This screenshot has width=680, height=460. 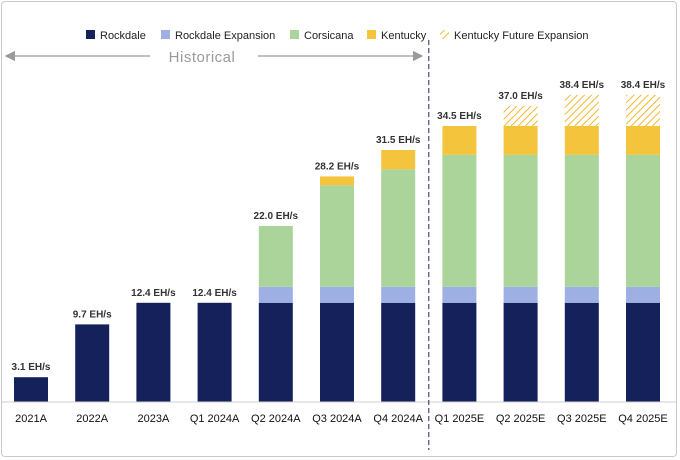 I want to click on bar-rockdale-expansion-q3-2024a, so click(x=337, y=294).